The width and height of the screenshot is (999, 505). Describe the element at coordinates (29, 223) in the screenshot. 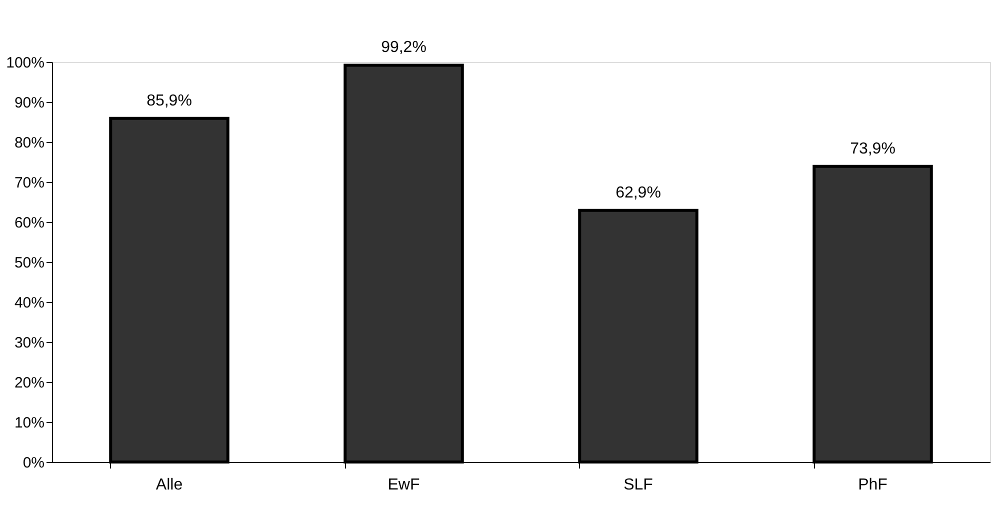

I see `y-tick-label: 60%` at that location.